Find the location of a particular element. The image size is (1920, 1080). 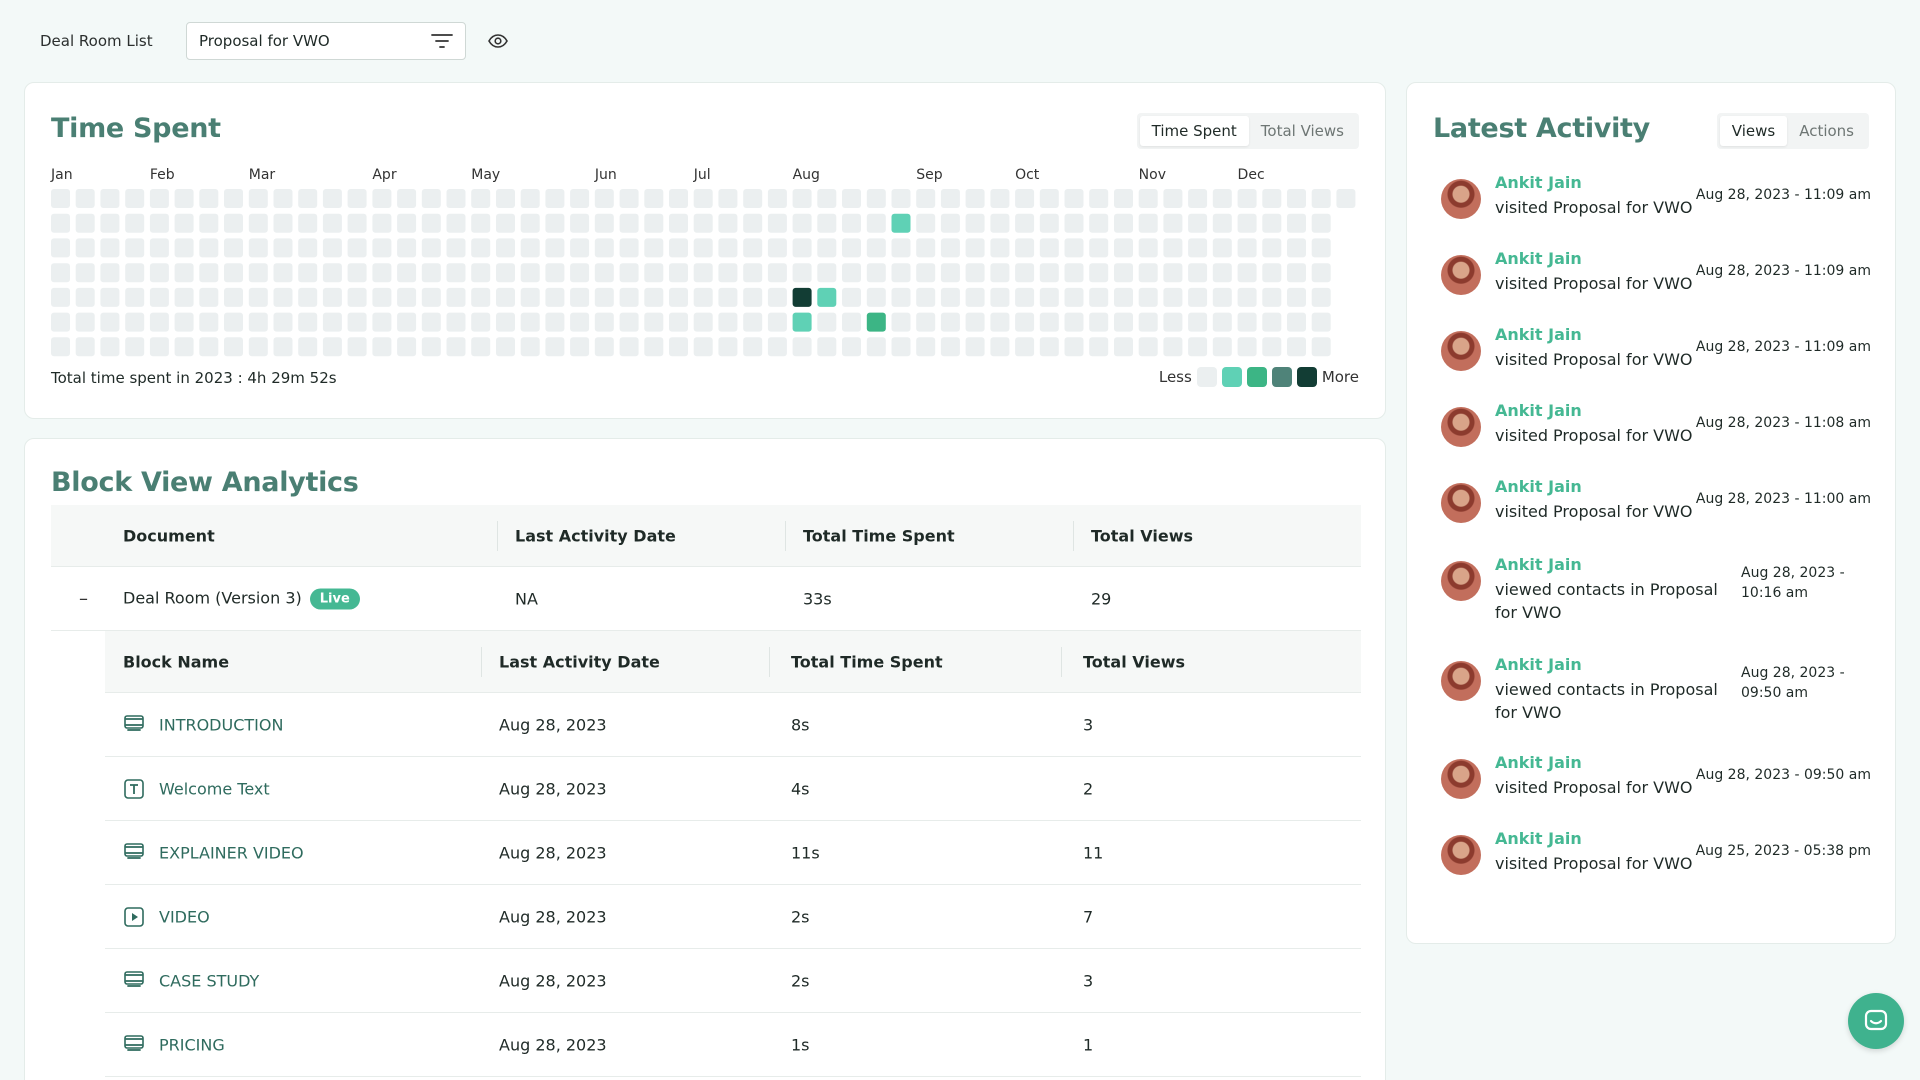

deal-room-select: Proposal for VWO is located at coordinates (326, 41).